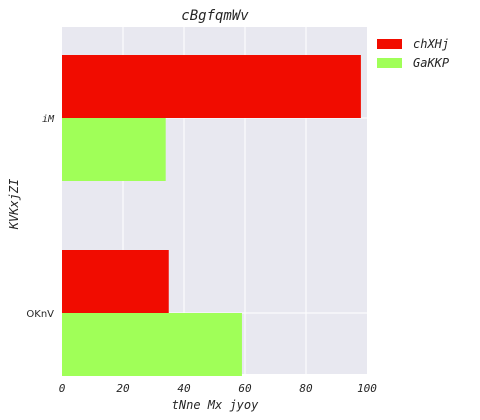  Describe the element at coordinates (184, 388) in the screenshot. I see `x-tick-label: 40` at that location.